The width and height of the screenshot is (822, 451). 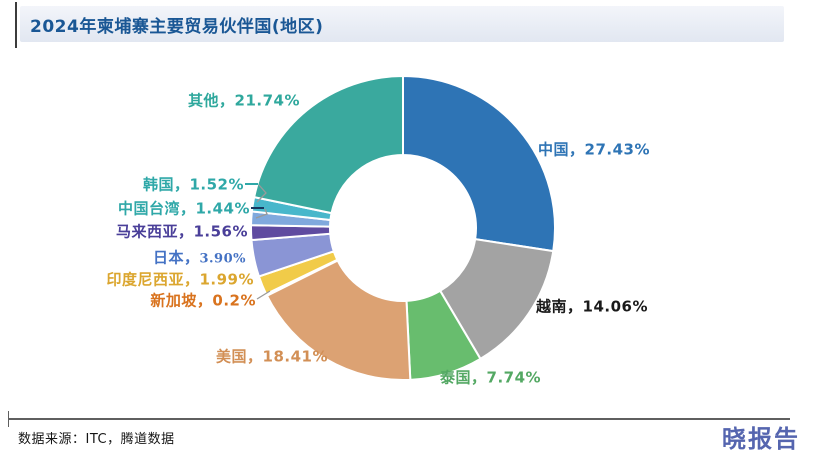 I want to click on leader-line-korea, so click(x=261, y=193).